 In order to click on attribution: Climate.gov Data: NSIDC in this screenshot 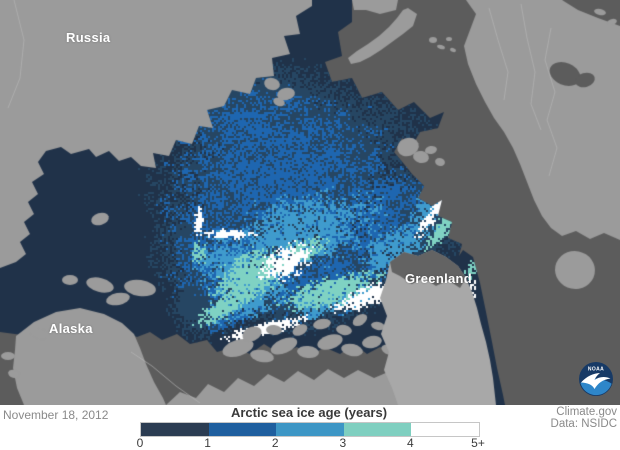, I will do `click(584, 418)`.